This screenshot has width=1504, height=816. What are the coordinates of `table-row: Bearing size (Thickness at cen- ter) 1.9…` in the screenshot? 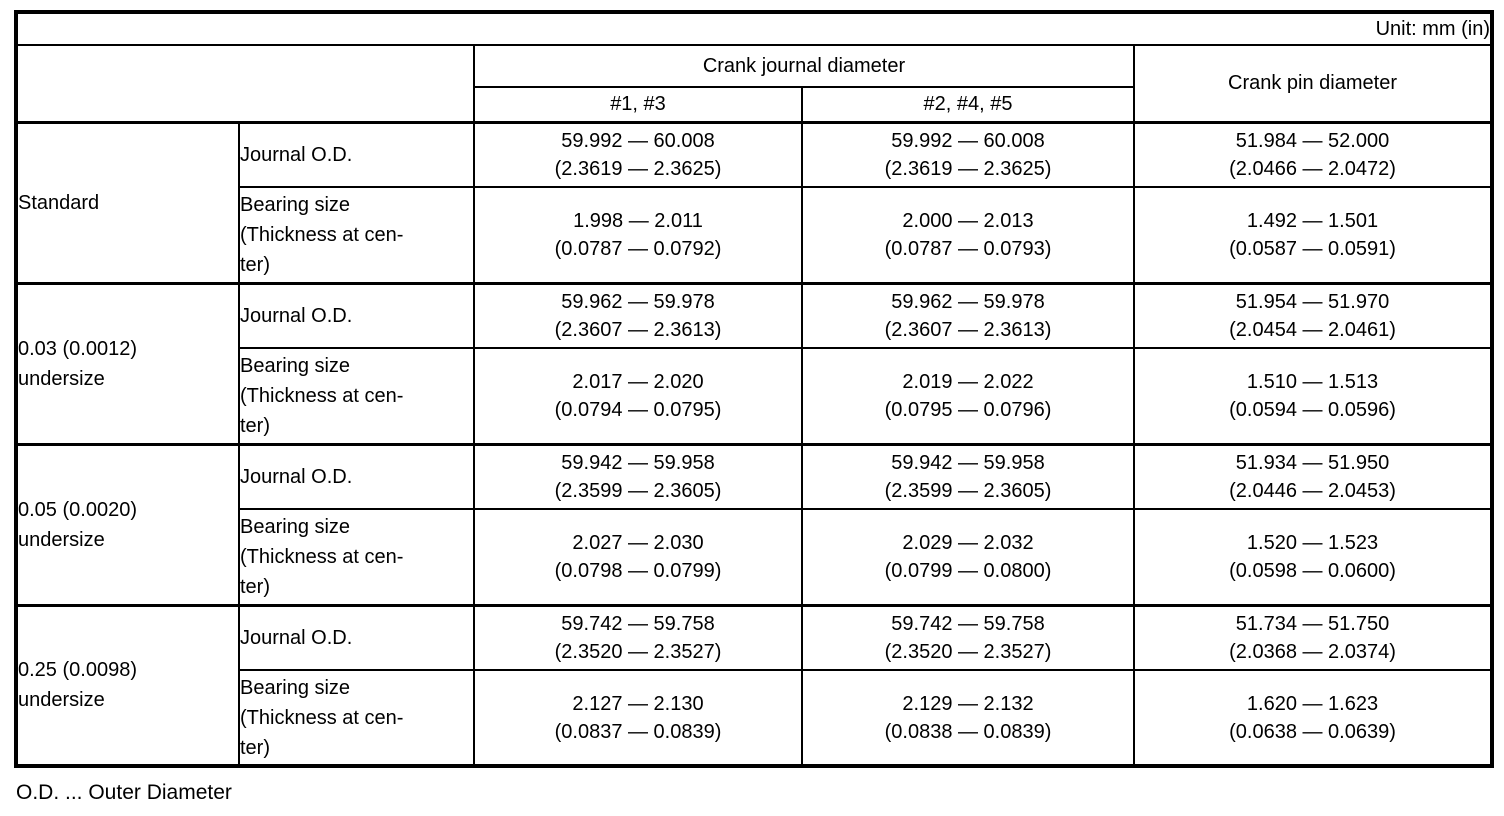 It's located at (755, 235).